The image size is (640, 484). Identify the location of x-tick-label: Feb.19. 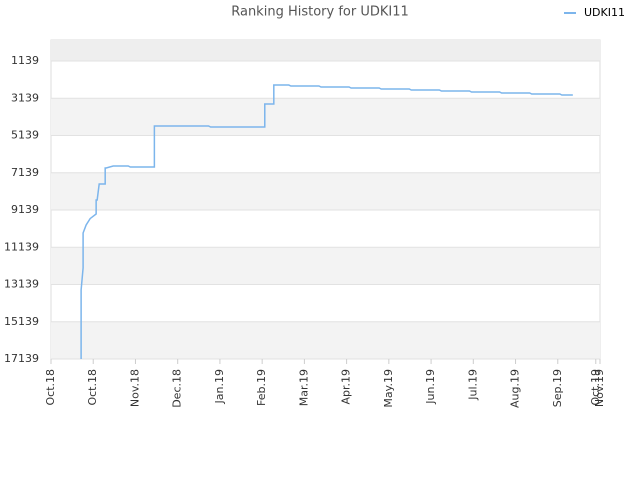
(261, 387).